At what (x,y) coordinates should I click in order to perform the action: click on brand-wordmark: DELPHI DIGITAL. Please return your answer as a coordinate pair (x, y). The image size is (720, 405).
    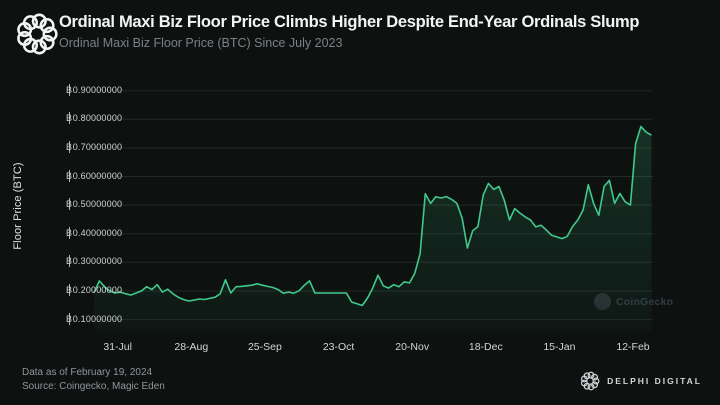
    Looking at the image, I should click on (654, 381).